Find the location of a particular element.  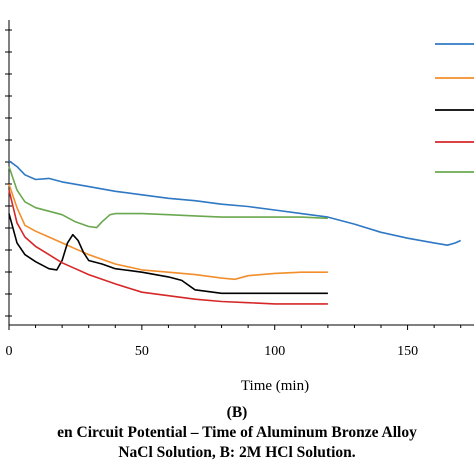

x-tick-label: 150 is located at coordinates (407, 351).